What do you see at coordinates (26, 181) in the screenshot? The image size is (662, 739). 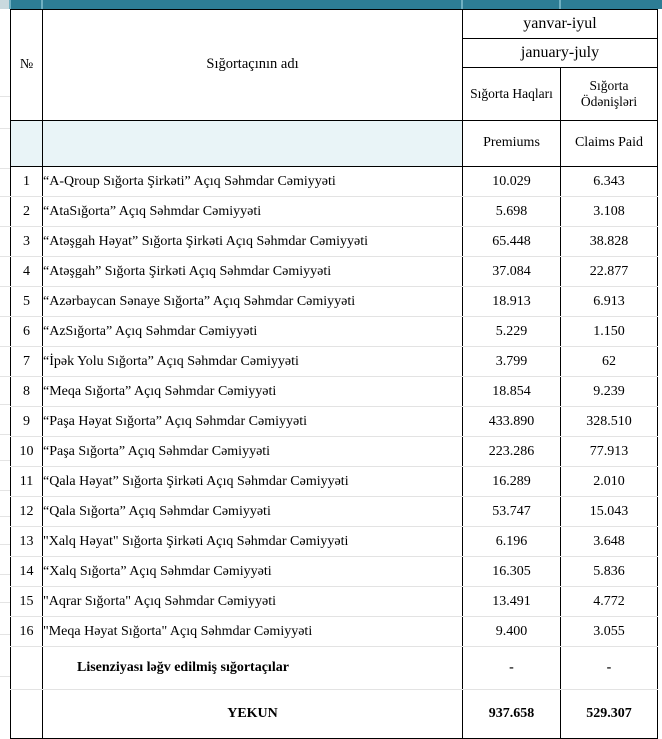 I see `row-number-cell: 1` at bounding box center [26, 181].